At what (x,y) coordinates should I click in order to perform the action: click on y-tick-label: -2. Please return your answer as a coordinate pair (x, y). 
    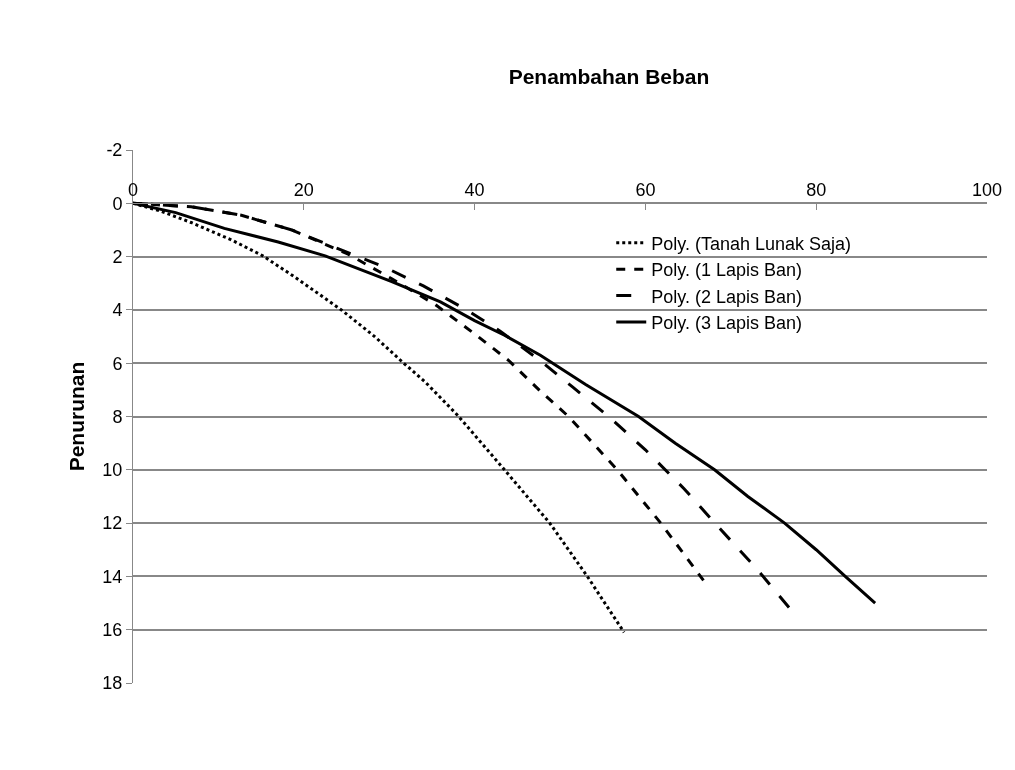
    Looking at the image, I should click on (114, 150).